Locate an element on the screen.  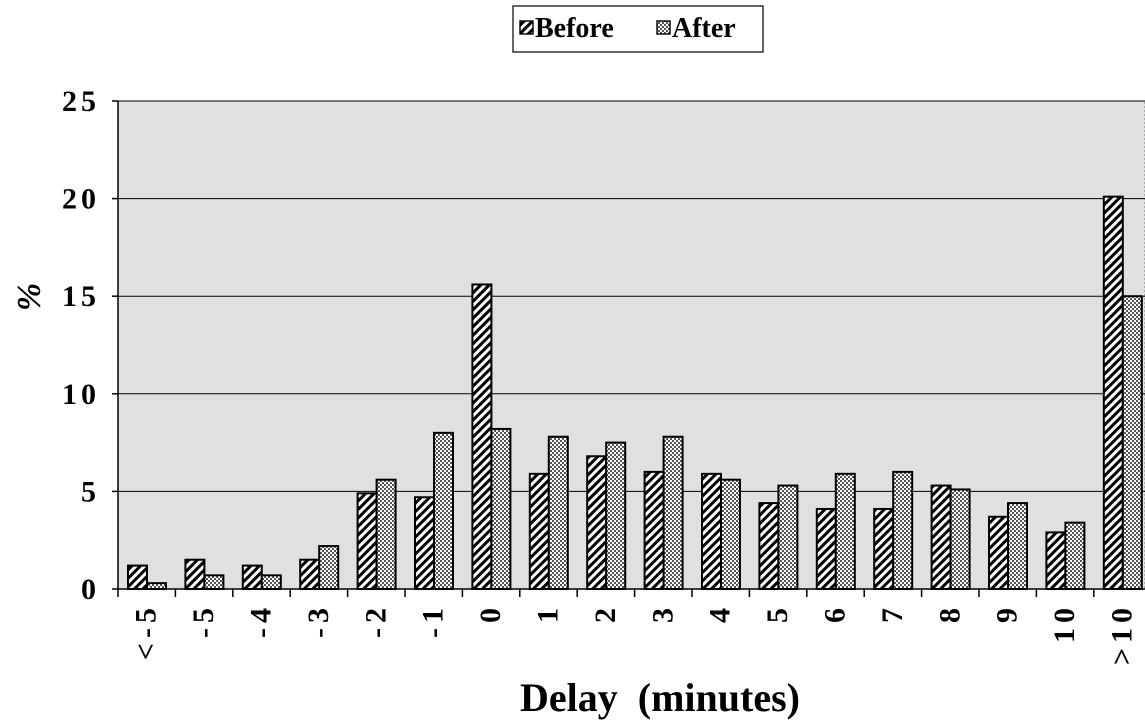
x-tick-label: -5 is located at coordinates (203, 620).